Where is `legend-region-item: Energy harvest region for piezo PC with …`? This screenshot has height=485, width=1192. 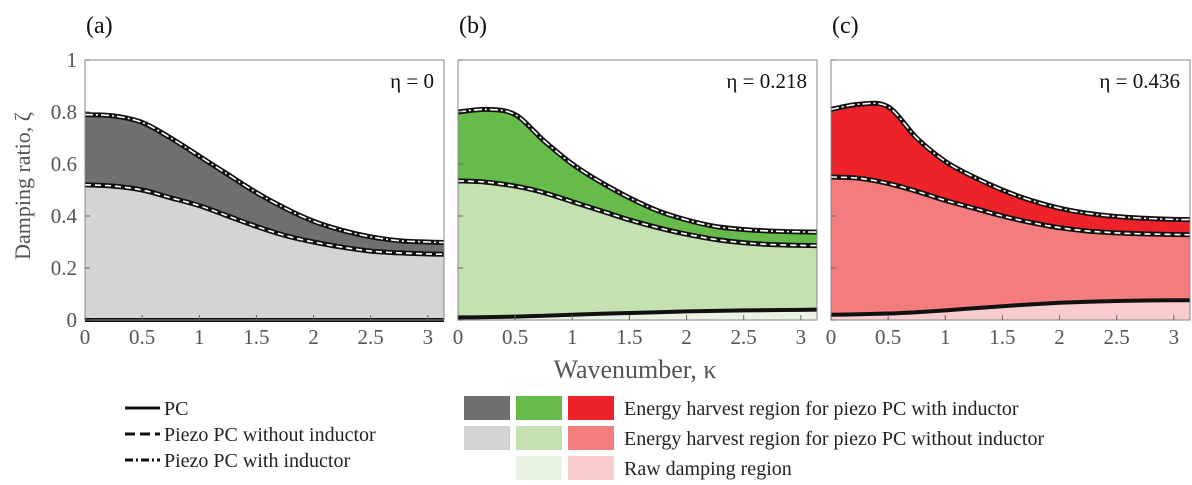 legend-region-item: Energy harvest region for piezo PC with … is located at coordinates (741, 408).